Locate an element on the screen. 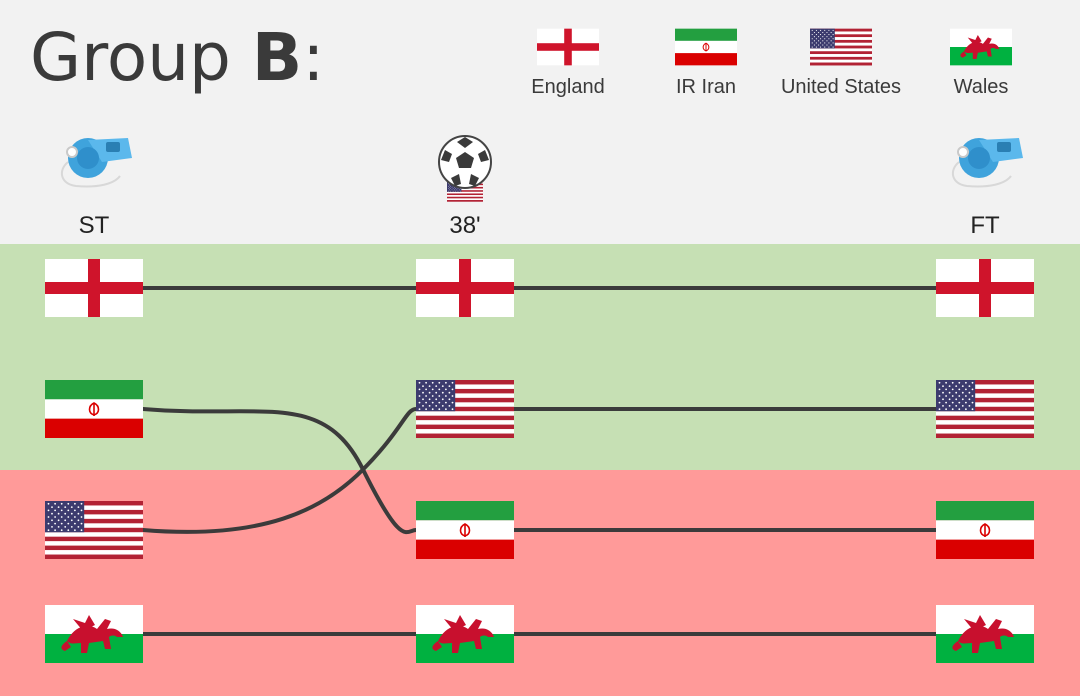 This screenshot has width=1080, height=696. title-prefix: Group is located at coordinates (141, 57).